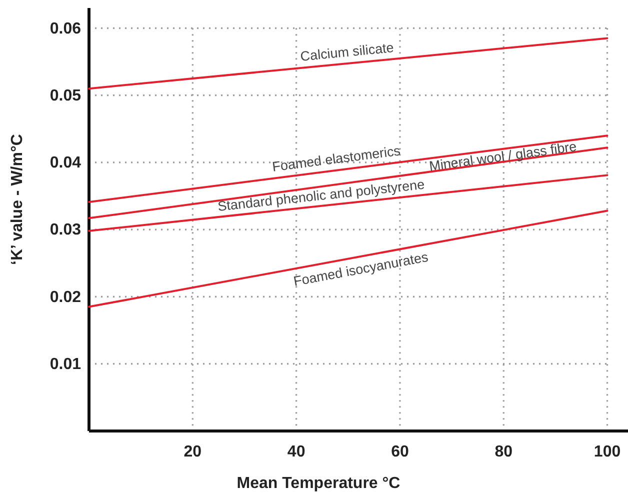 The image size is (628, 493). What do you see at coordinates (336, 158) in the screenshot?
I see `text: Foamed elastomerics` at bounding box center [336, 158].